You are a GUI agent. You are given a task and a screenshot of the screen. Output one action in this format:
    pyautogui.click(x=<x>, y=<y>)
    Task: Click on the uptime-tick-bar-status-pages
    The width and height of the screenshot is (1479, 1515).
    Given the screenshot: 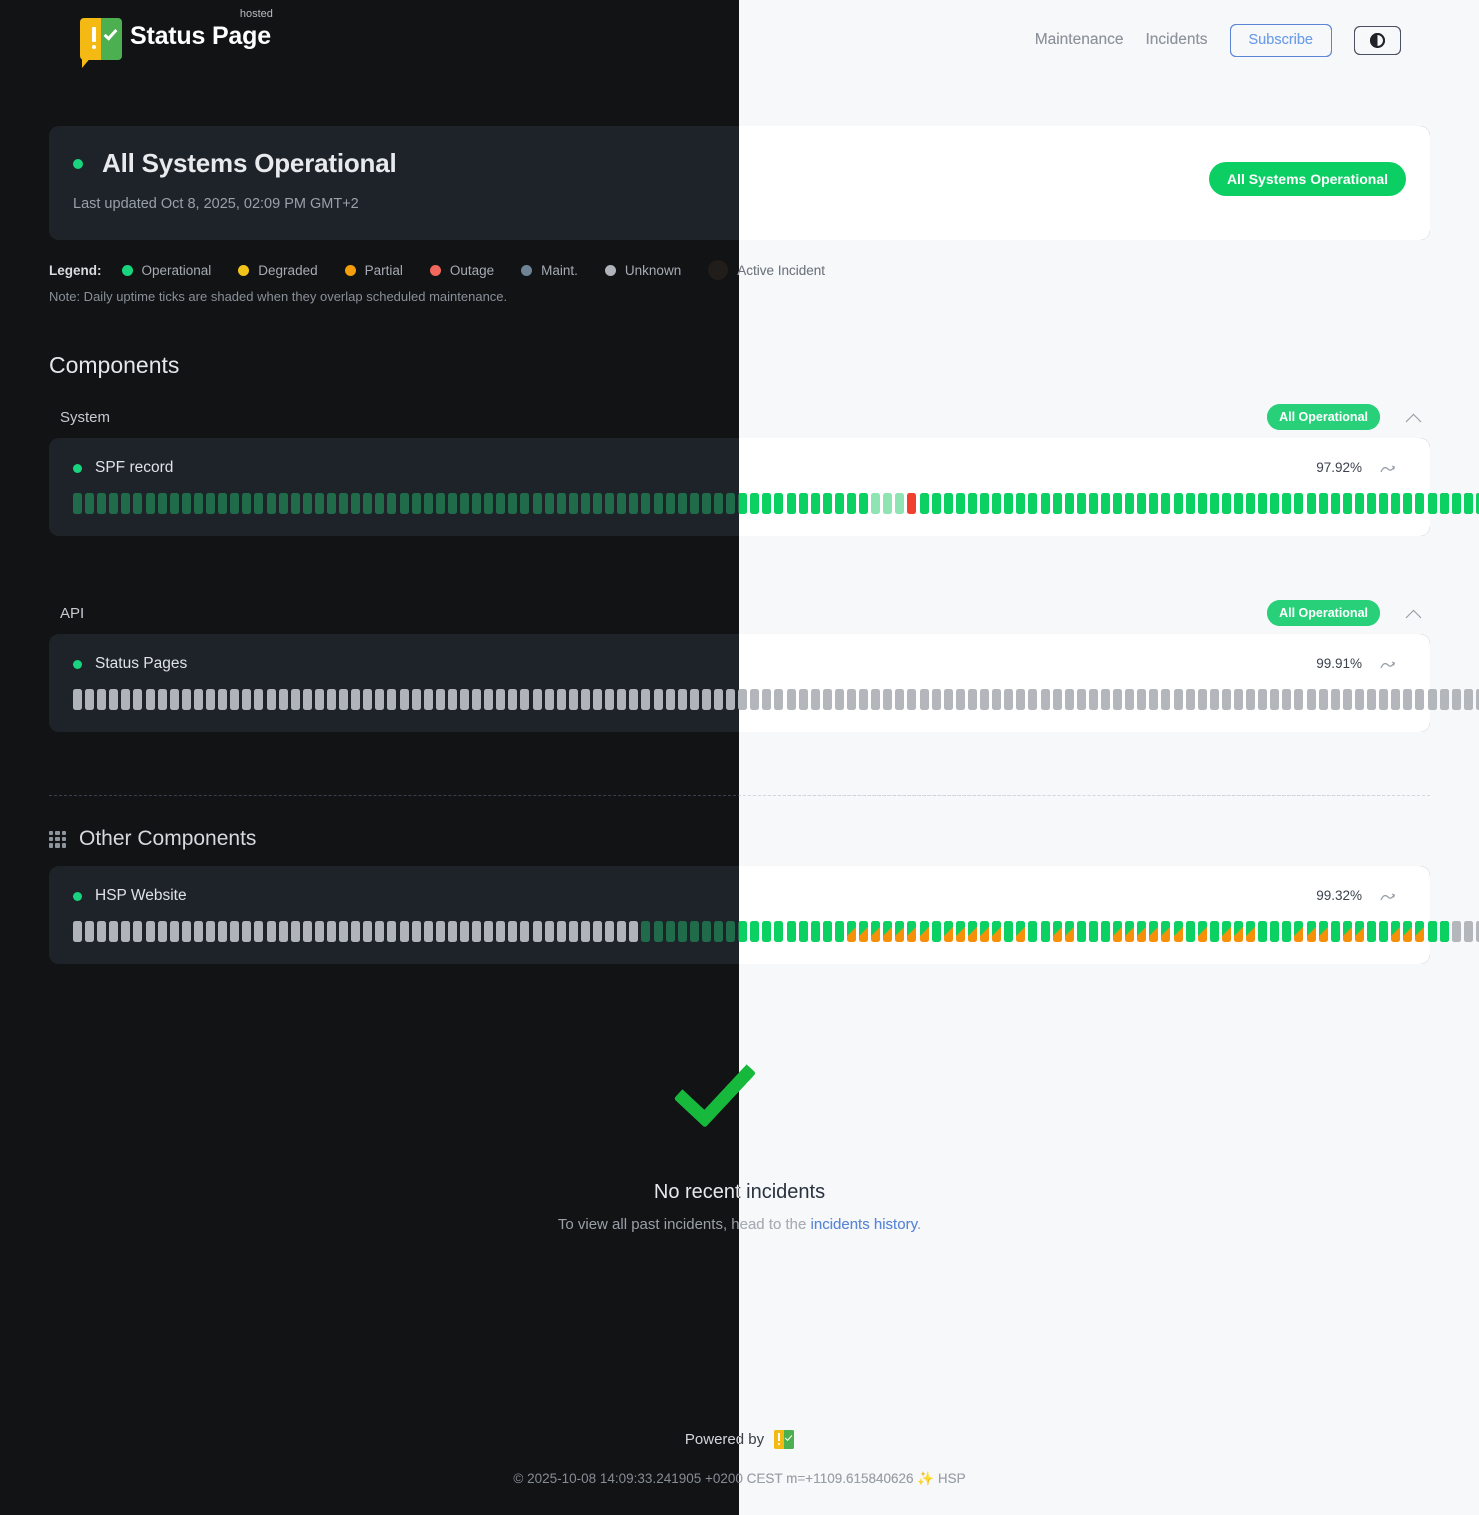 What is the action you would take?
    pyautogui.click(x=1109, y=699)
    